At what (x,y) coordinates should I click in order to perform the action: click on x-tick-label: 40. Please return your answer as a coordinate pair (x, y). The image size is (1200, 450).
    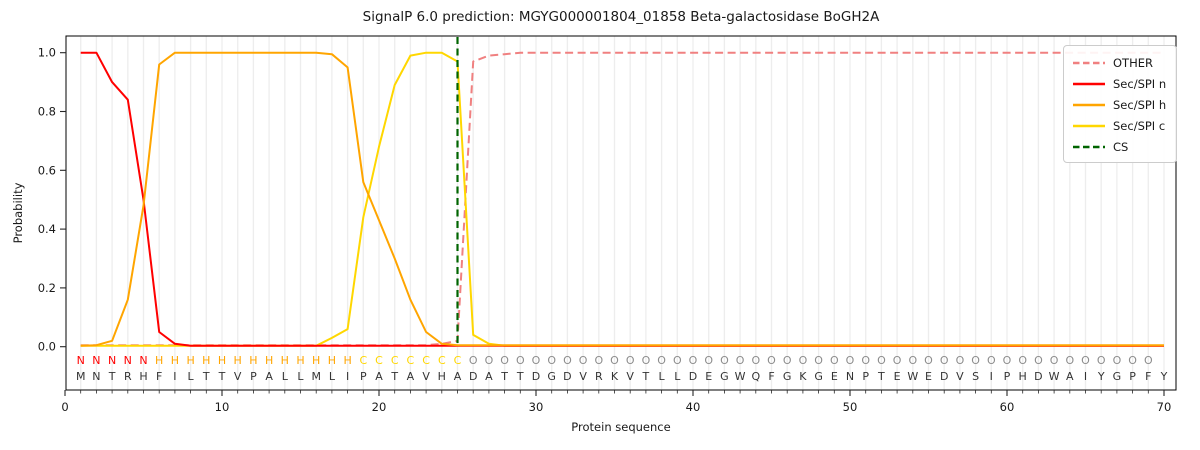
    Looking at the image, I should click on (693, 407).